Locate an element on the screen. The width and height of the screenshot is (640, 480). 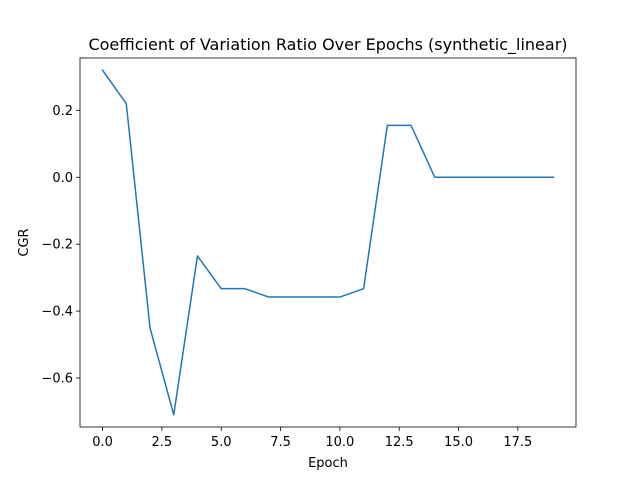
x-tick-label: 0.0 is located at coordinates (102, 442).